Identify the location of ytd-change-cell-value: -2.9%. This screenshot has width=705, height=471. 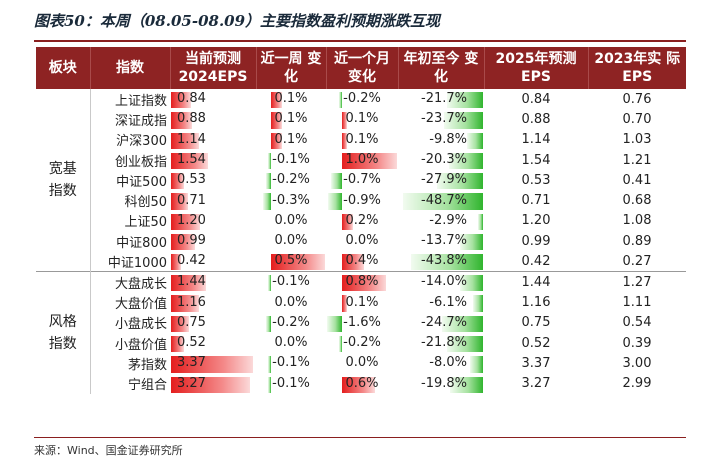
(448, 220).